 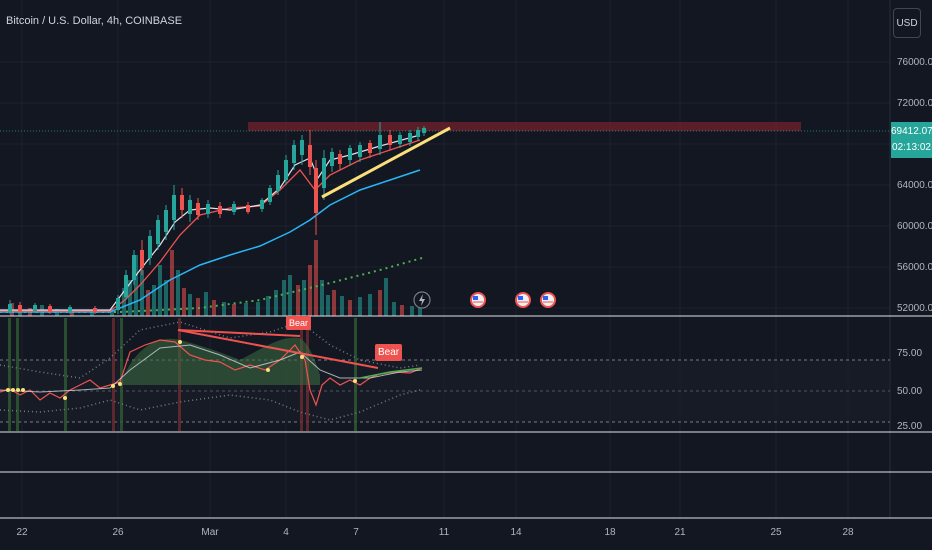 What do you see at coordinates (907, 23) in the screenshot?
I see `currency-button: USD` at bounding box center [907, 23].